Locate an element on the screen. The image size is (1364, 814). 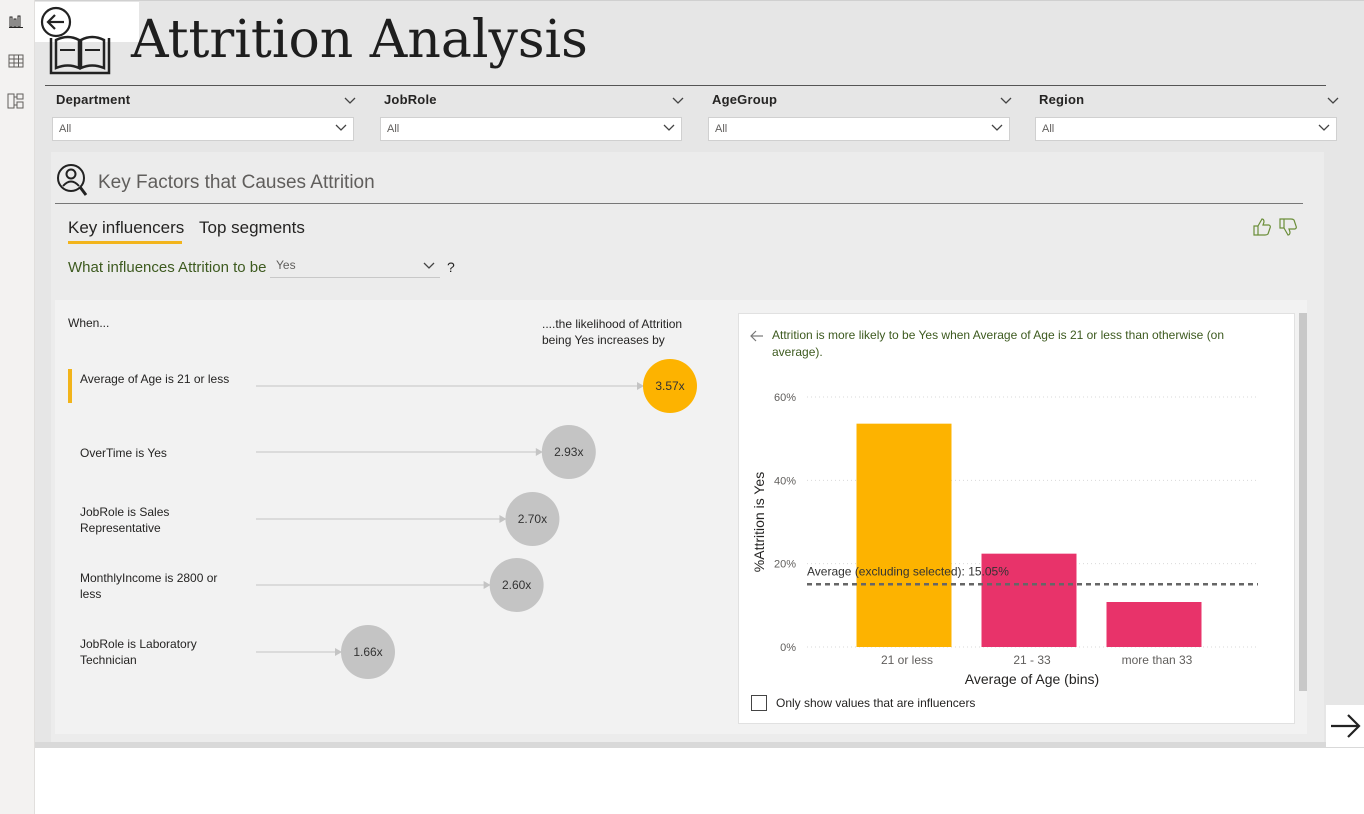
influencer-value: 2.60x is located at coordinates (516, 585).